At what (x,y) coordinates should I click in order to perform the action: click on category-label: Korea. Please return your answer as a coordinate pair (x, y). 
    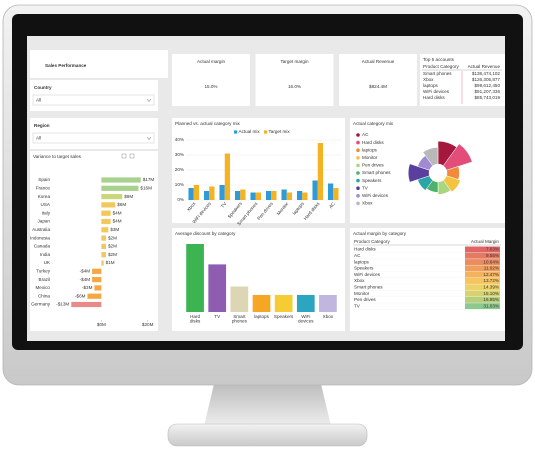
    Looking at the image, I should click on (44, 196).